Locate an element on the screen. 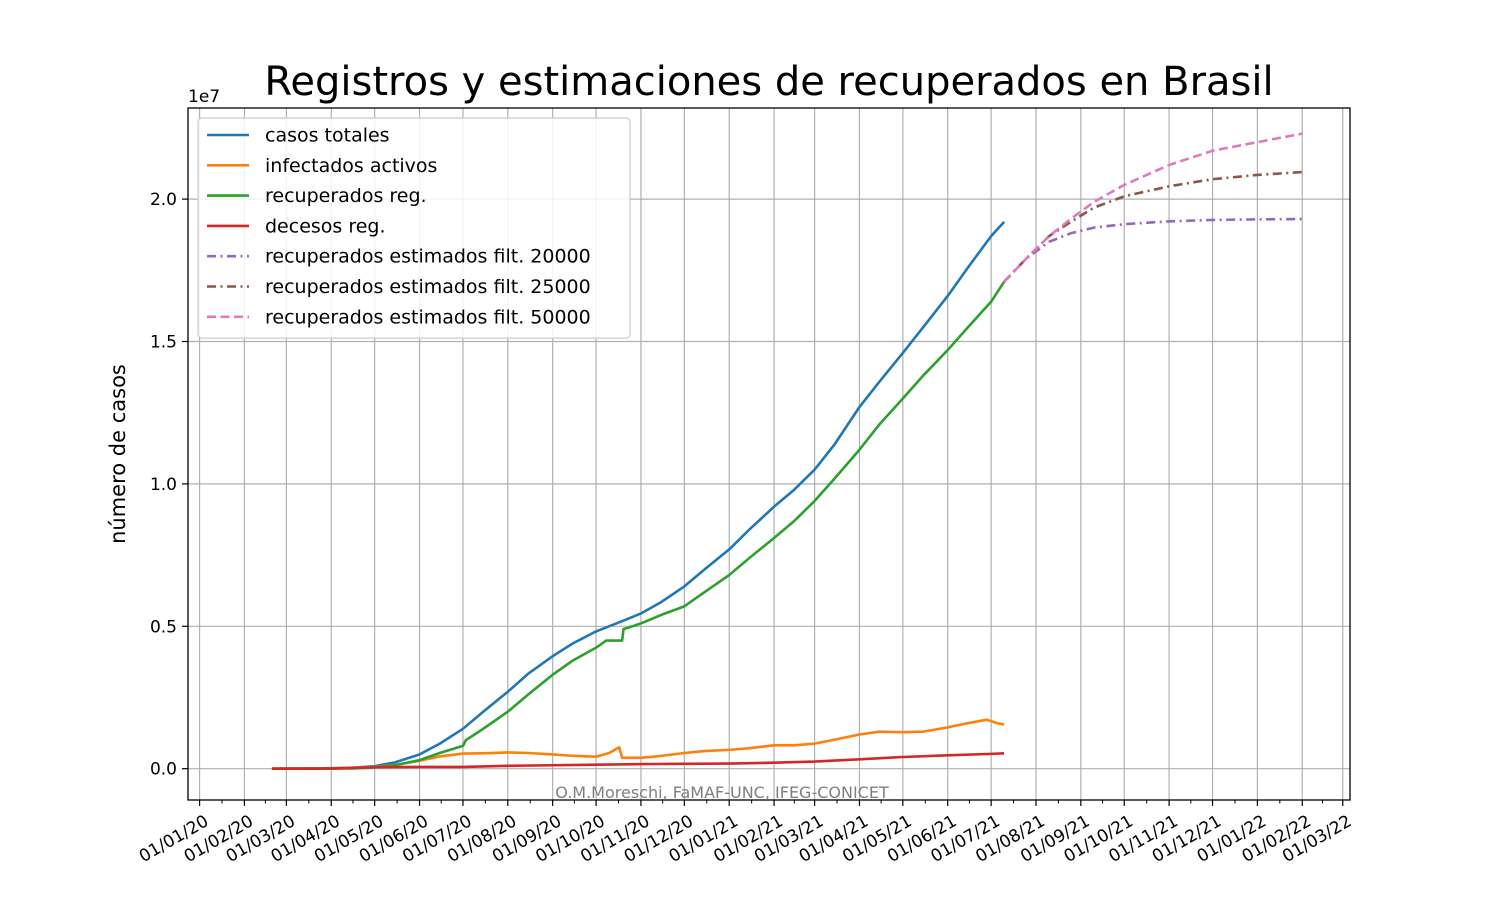 This screenshot has width=1500, height=900. credit-text: O.M.Moreschi, FaMAF-UNC, IFEG-CONICET is located at coordinates (722, 792).